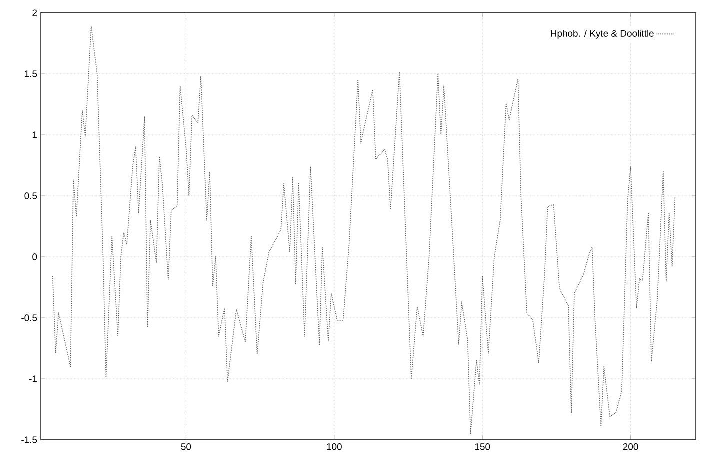 This screenshot has width=704, height=466. Describe the element at coordinates (186, 447) in the screenshot. I see `x-tick-label: 50` at that location.